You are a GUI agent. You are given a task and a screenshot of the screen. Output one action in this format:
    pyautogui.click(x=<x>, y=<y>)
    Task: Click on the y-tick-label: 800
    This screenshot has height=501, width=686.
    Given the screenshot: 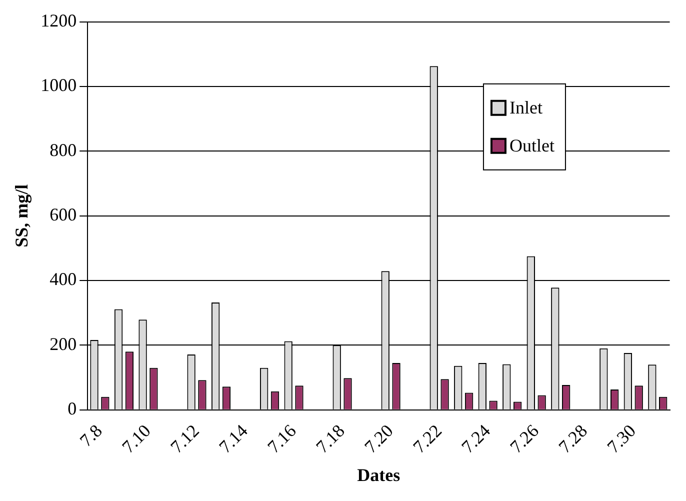 What is the action you would take?
    pyautogui.click(x=63, y=150)
    